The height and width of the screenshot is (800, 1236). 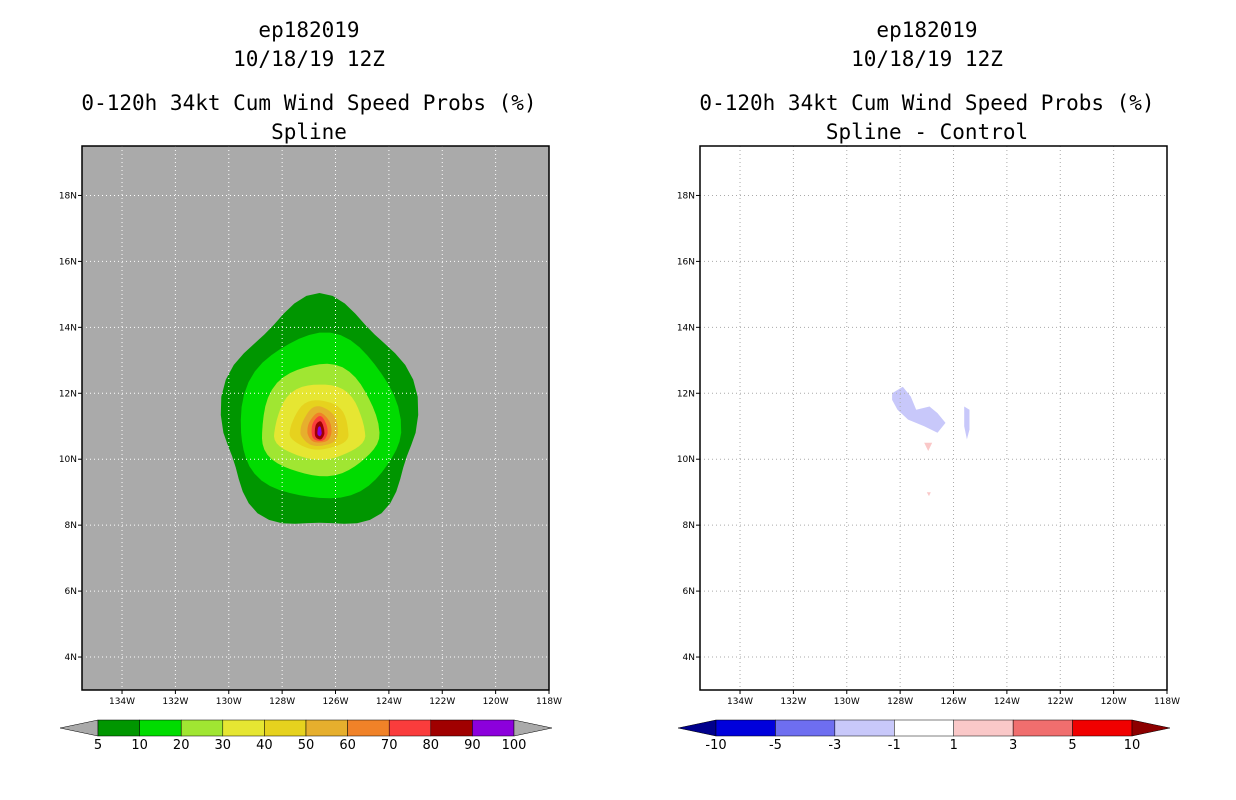 What do you see at coordinates (894, 745) in the screenshot?
I see `colorbar-level-label: -1` at bounding box center [894, 745].